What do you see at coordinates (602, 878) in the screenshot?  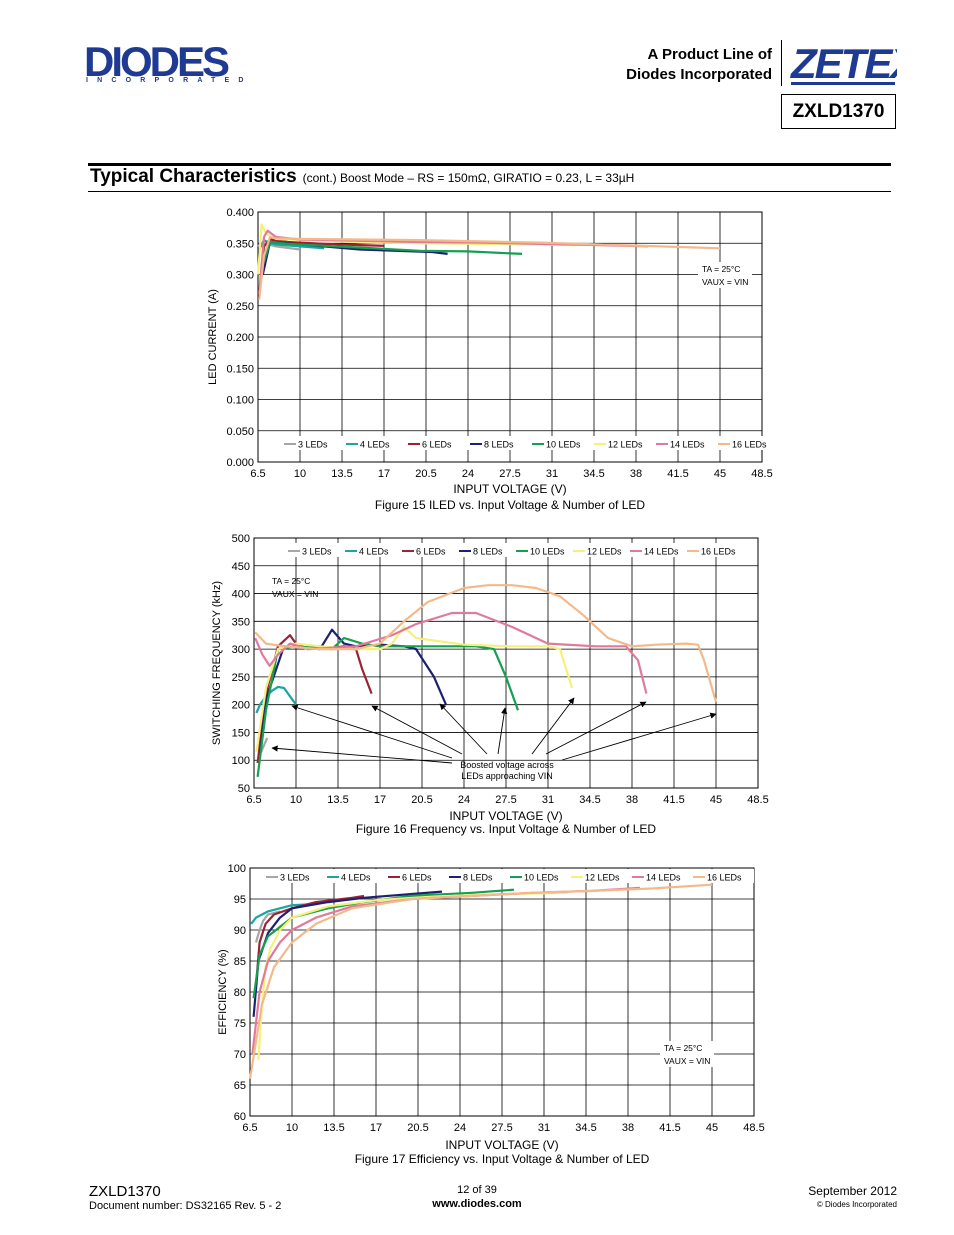 I see `legend-label: 12 LEDs` at bounding box center [602, 878].